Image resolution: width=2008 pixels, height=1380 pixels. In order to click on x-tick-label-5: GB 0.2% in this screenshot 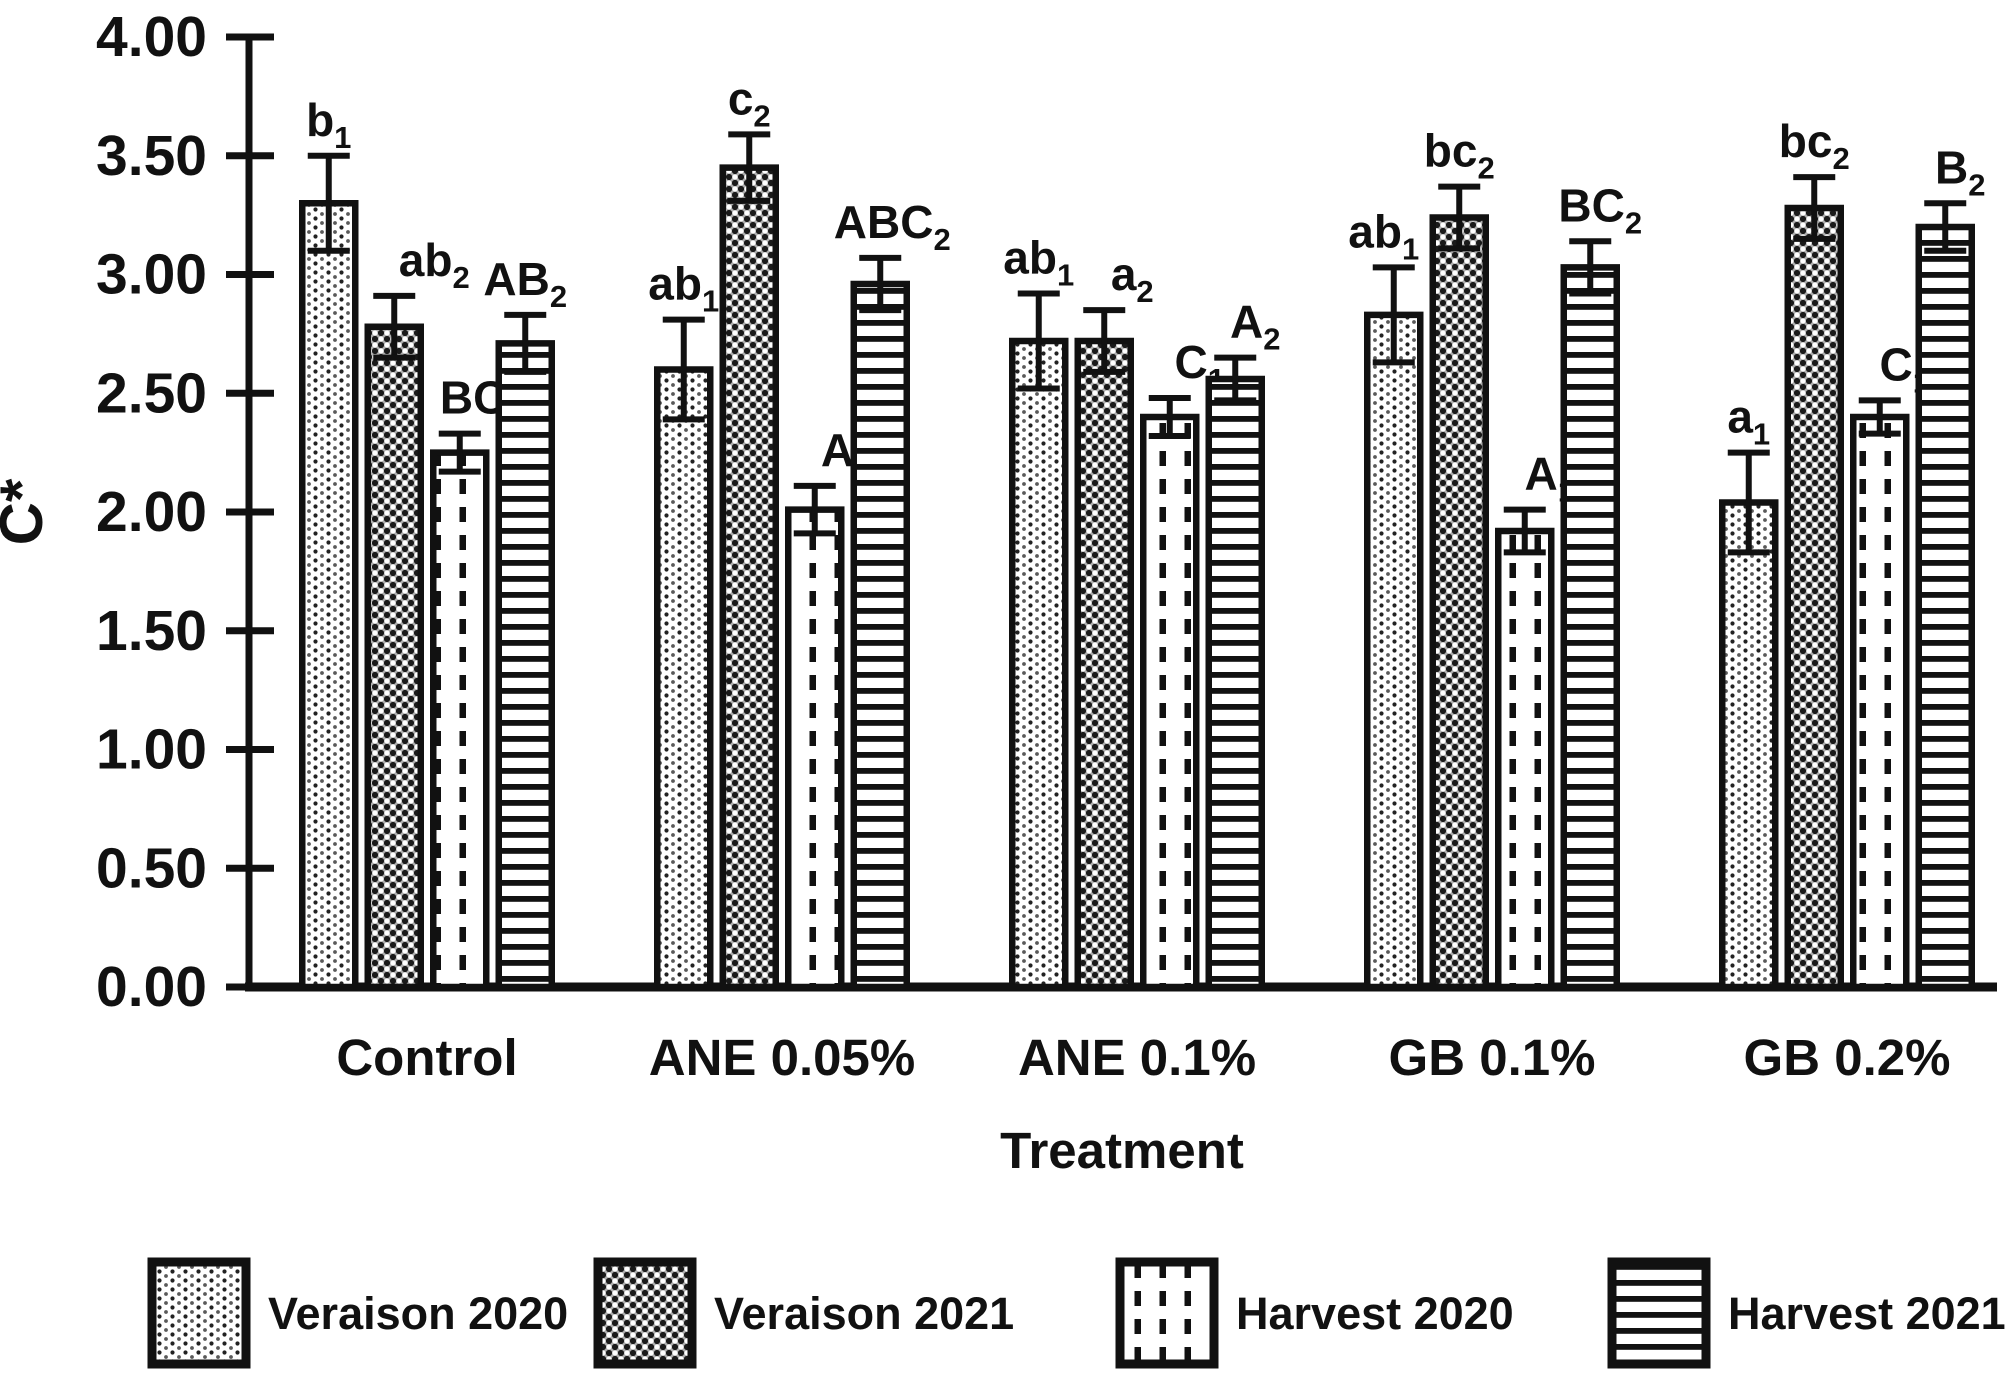, I will do `click(1847, 1057)`.